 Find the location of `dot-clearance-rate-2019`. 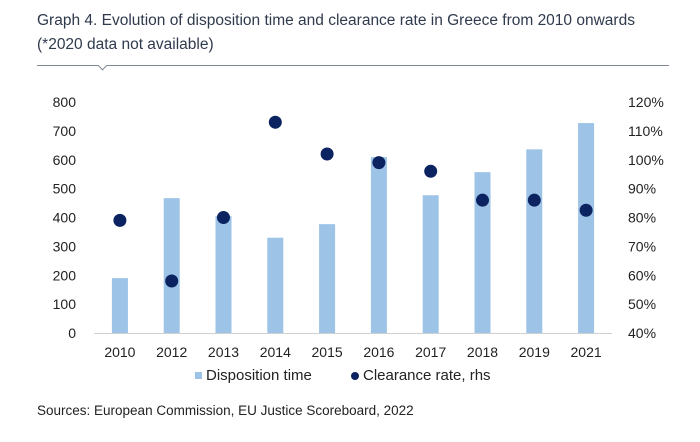

dot-clearance-rate-2019 is located at coordinates (534, 200).